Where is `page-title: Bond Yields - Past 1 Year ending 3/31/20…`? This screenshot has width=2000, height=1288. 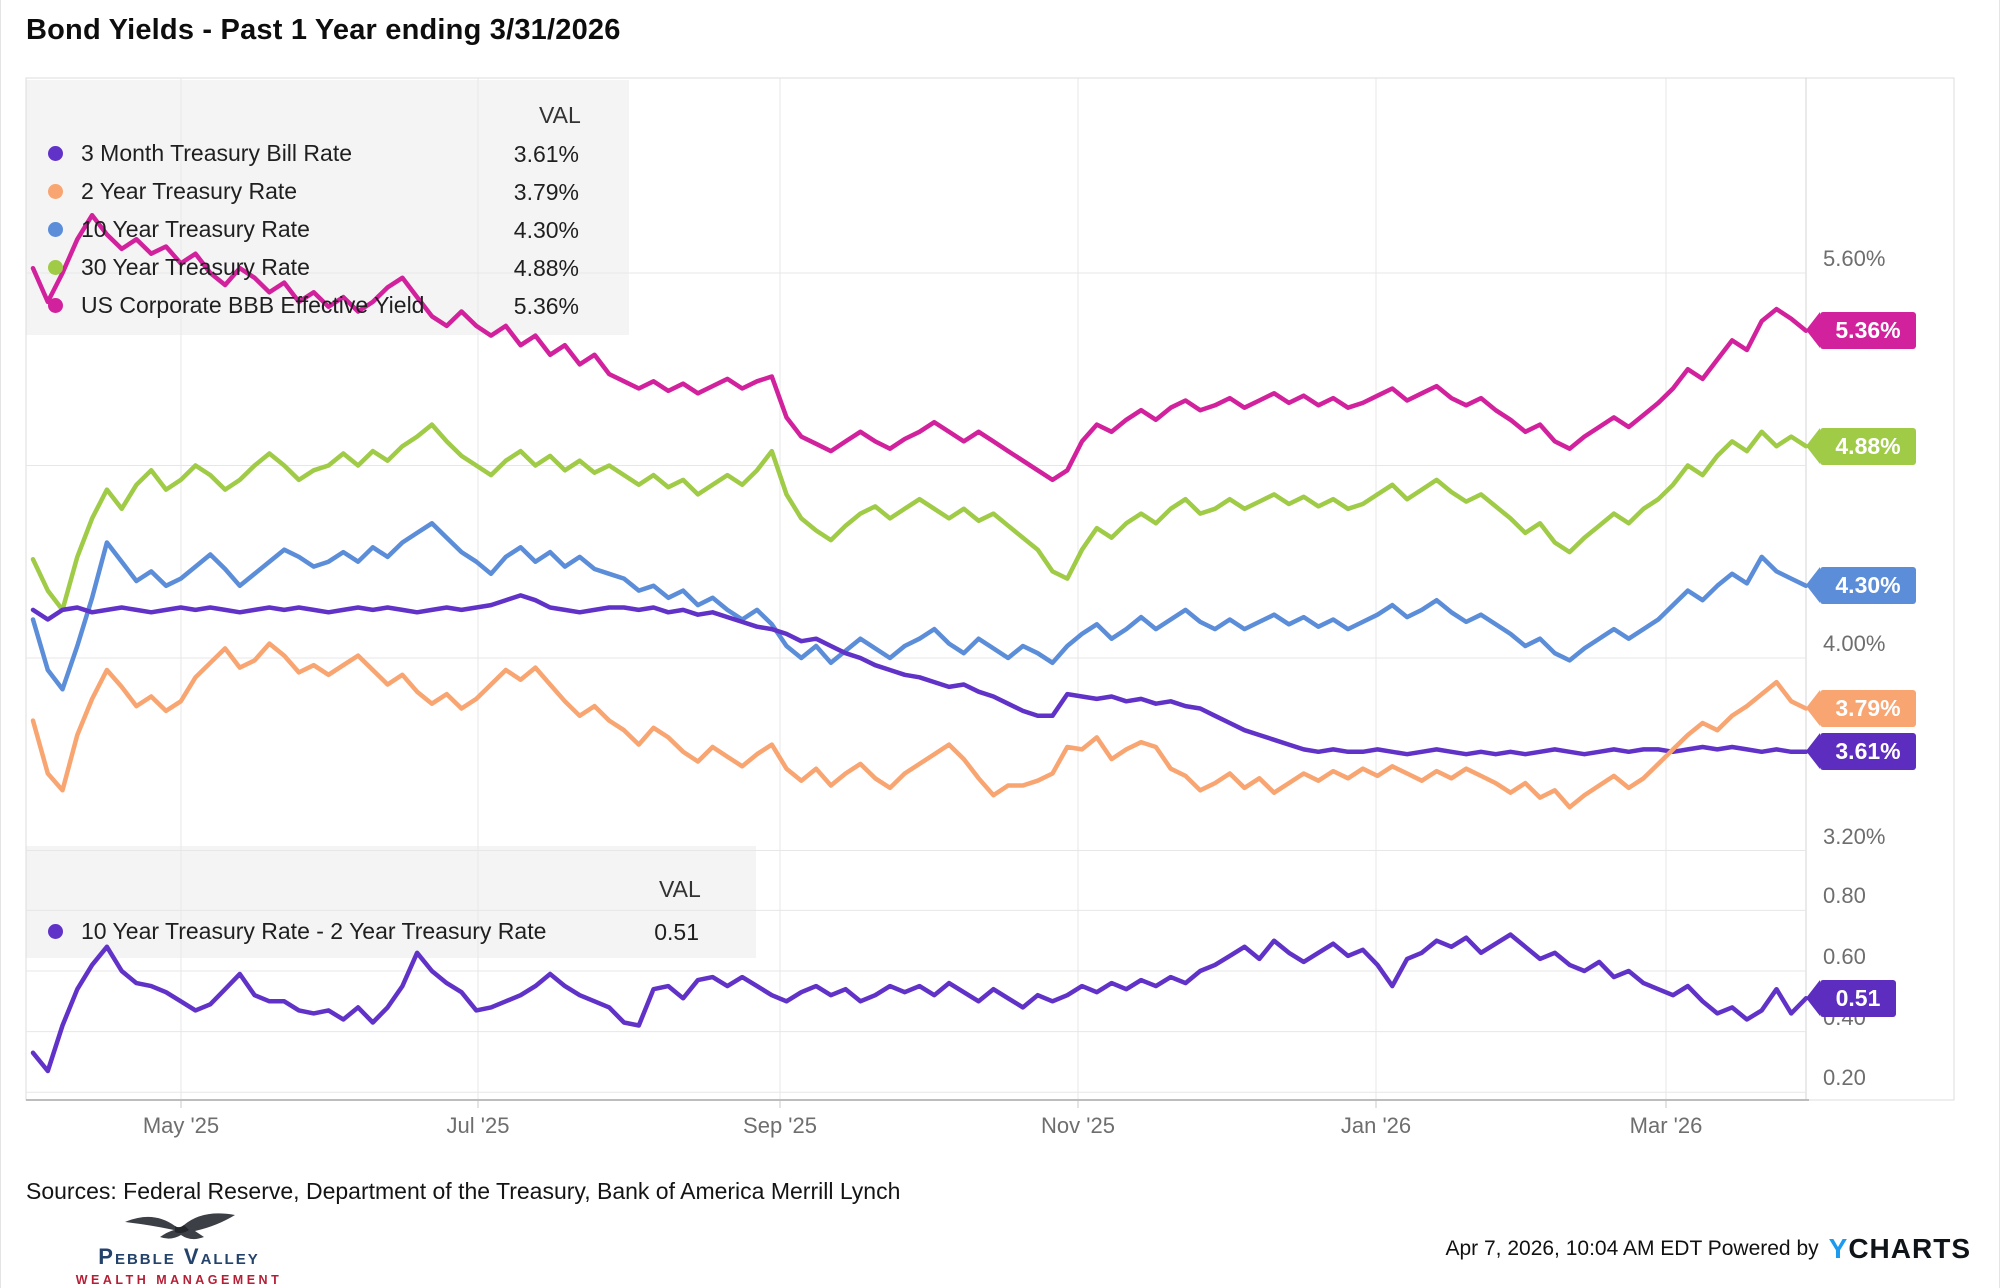
page-title: Bond Yields - Past 1 Year ending 3/31/20… is located at coordinates (323, 30).